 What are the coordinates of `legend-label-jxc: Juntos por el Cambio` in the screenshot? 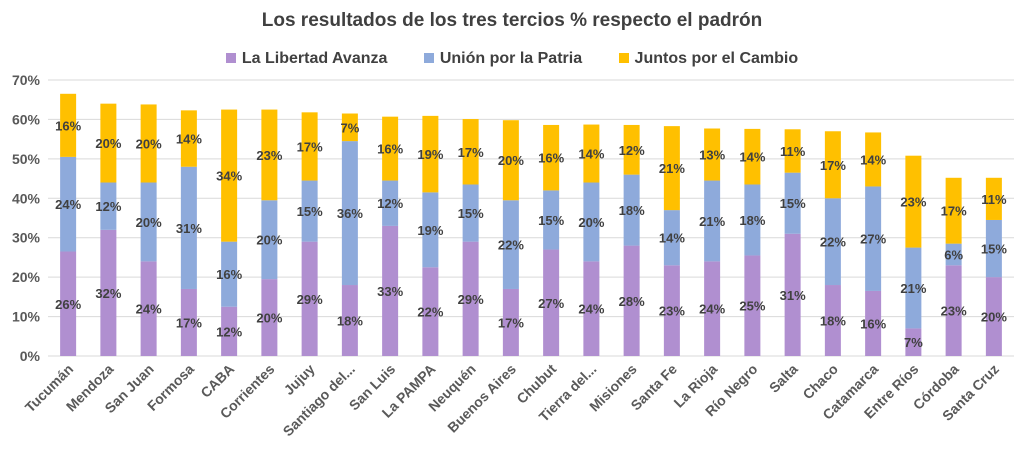 It's located at (716, 58).